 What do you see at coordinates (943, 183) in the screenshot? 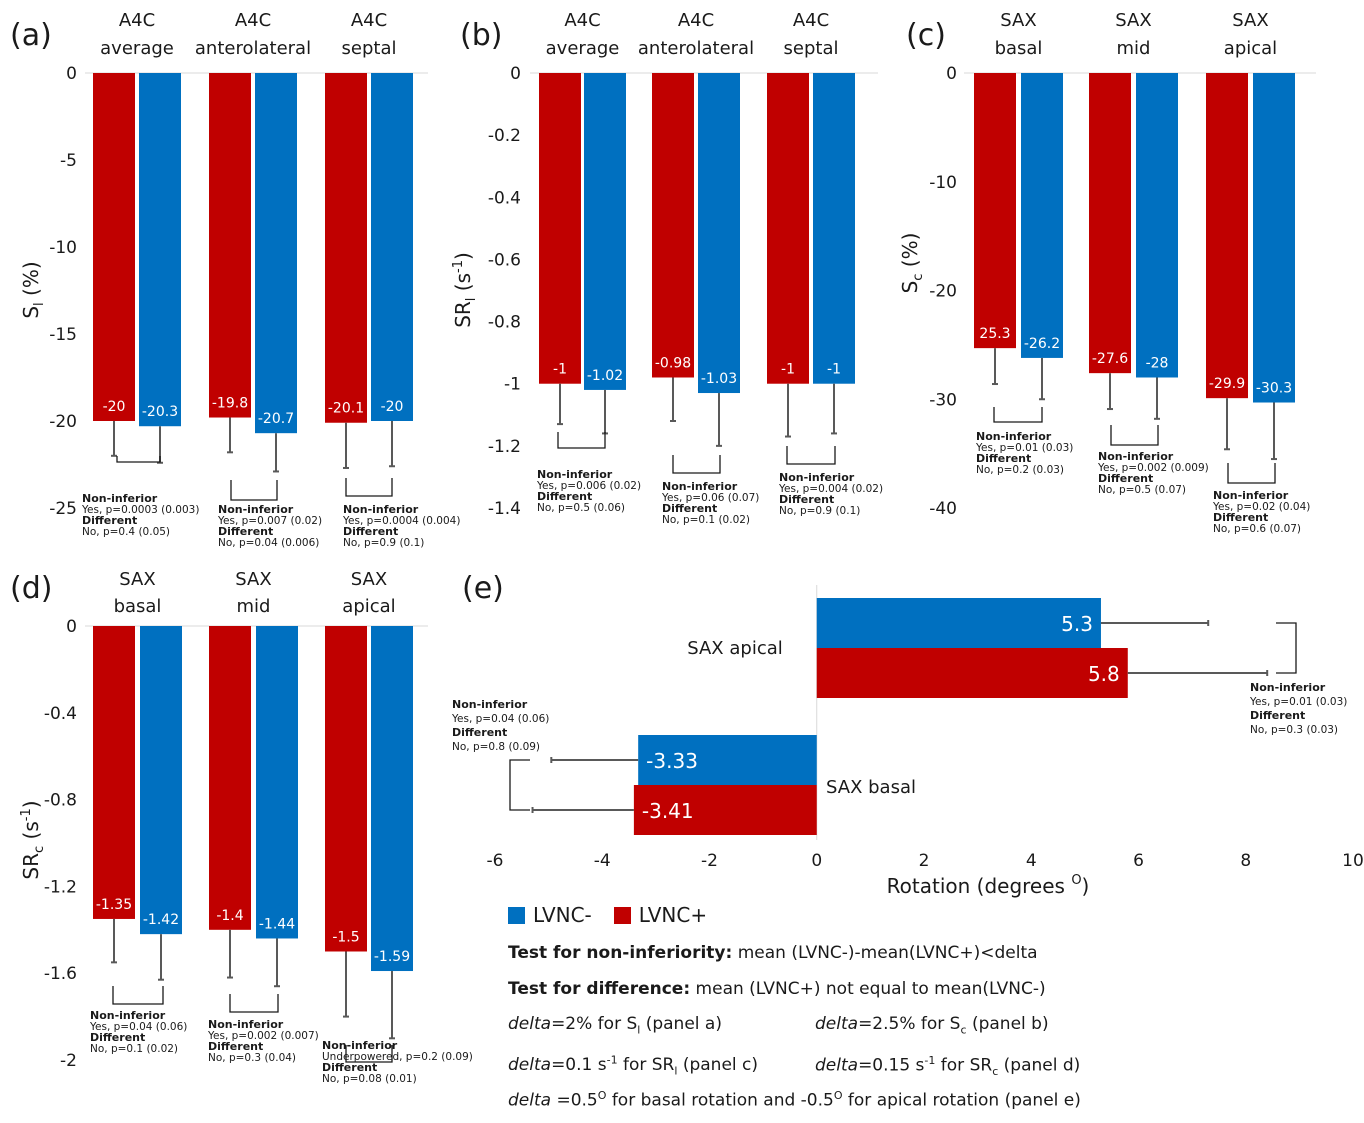
I see `panel-c-ytick: -10` at bounding box center [943, 183].